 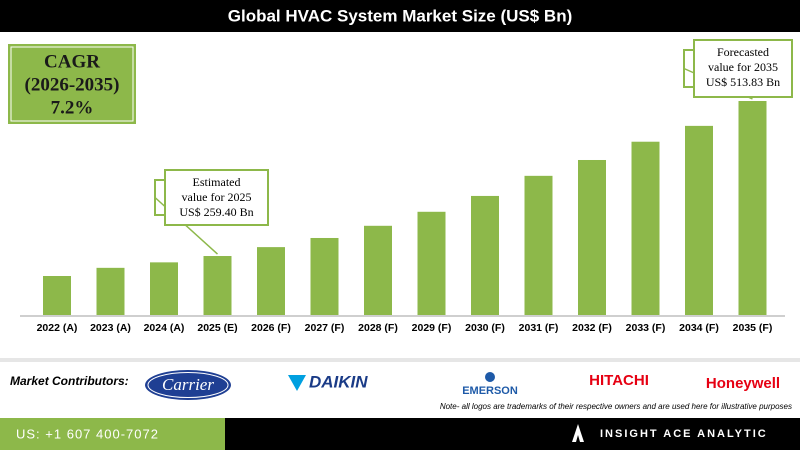 What do you see at coordinates (539, 328) in the screenshot?
I see `x-tick-label: 2031 (F)` at bounding box center [539, 328].